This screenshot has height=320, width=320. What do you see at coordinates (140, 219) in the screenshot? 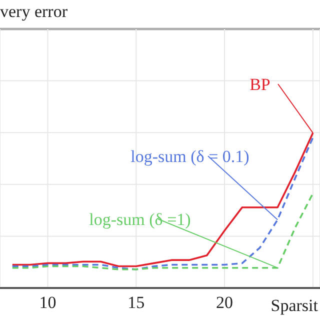
I see `text: log-sum (δ =1)` at bounding box center [140, 219].